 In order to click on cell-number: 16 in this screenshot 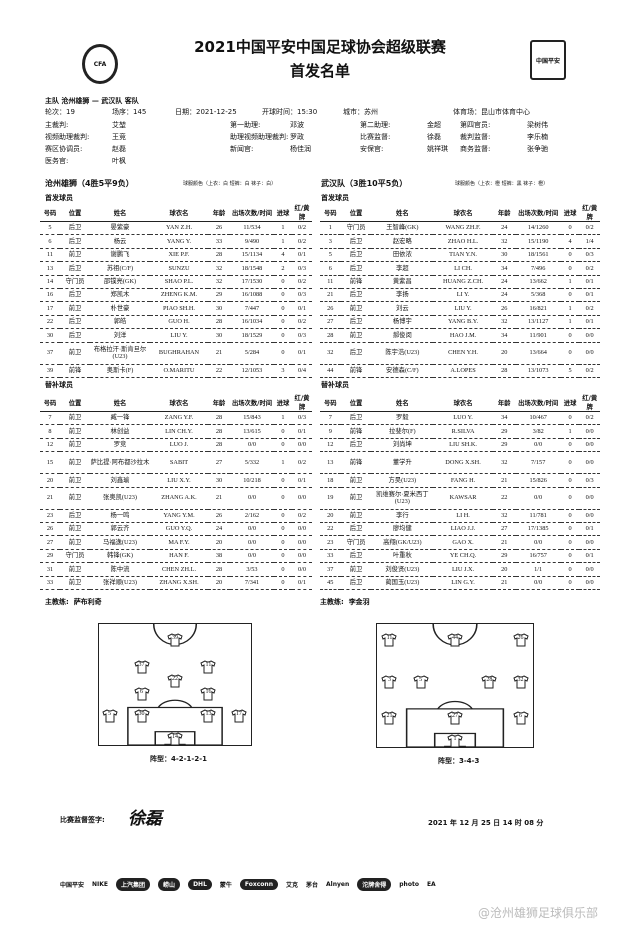, I will do `click(50, 295)`.